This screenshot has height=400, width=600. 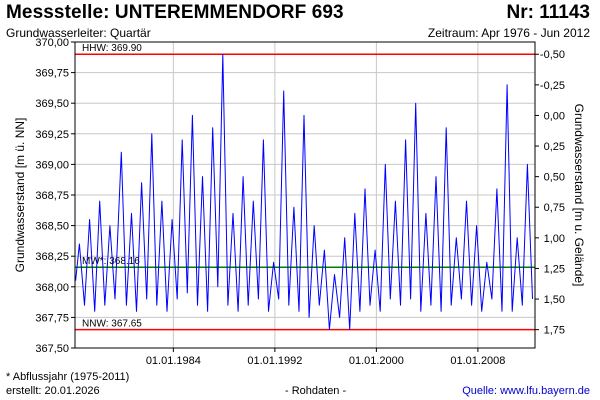 What do you see at coordinates (552, 86) in the screenshot?
I see `y2-tick-label: -0,25` at bounding box center [552, 86].